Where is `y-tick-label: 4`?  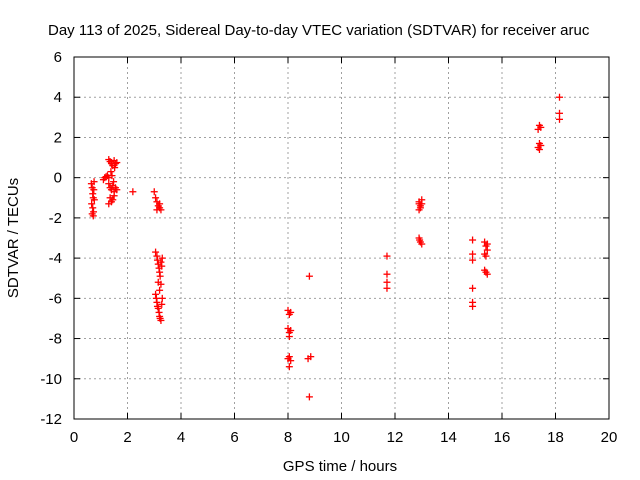 y-tick-label: 4 is located at coordinates (58, 97).